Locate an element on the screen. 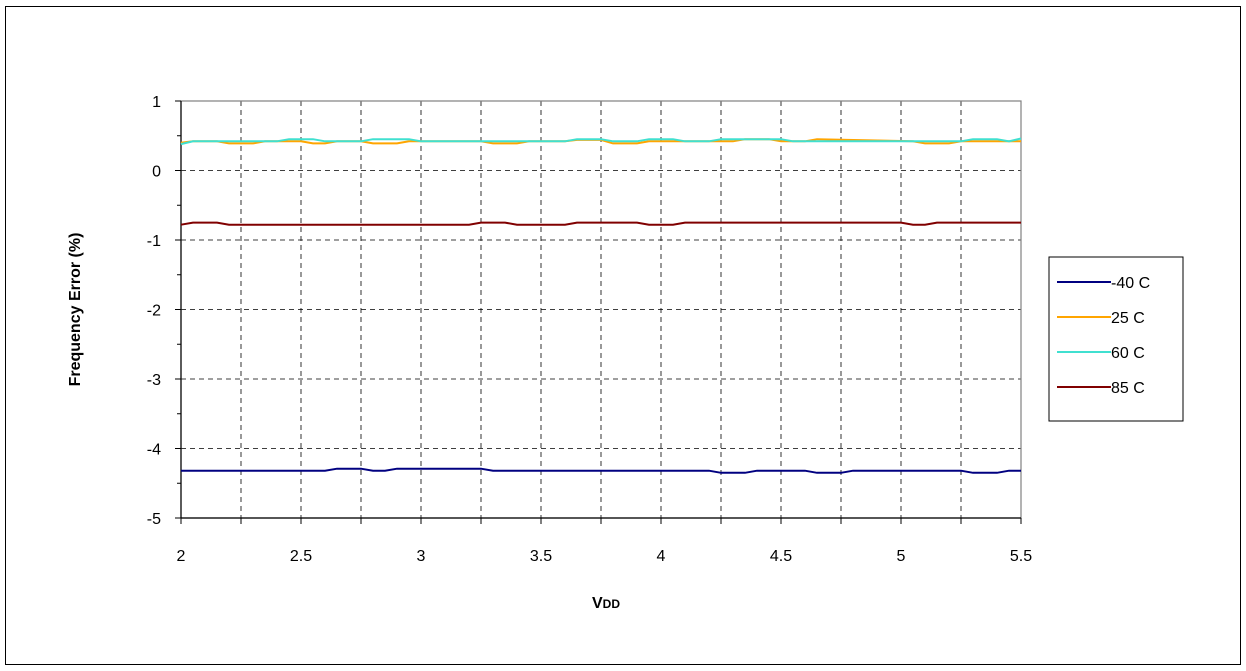 This screenshot has height=671, width=1246. x-tick-label: 5 is located at coordinates (901, 556).